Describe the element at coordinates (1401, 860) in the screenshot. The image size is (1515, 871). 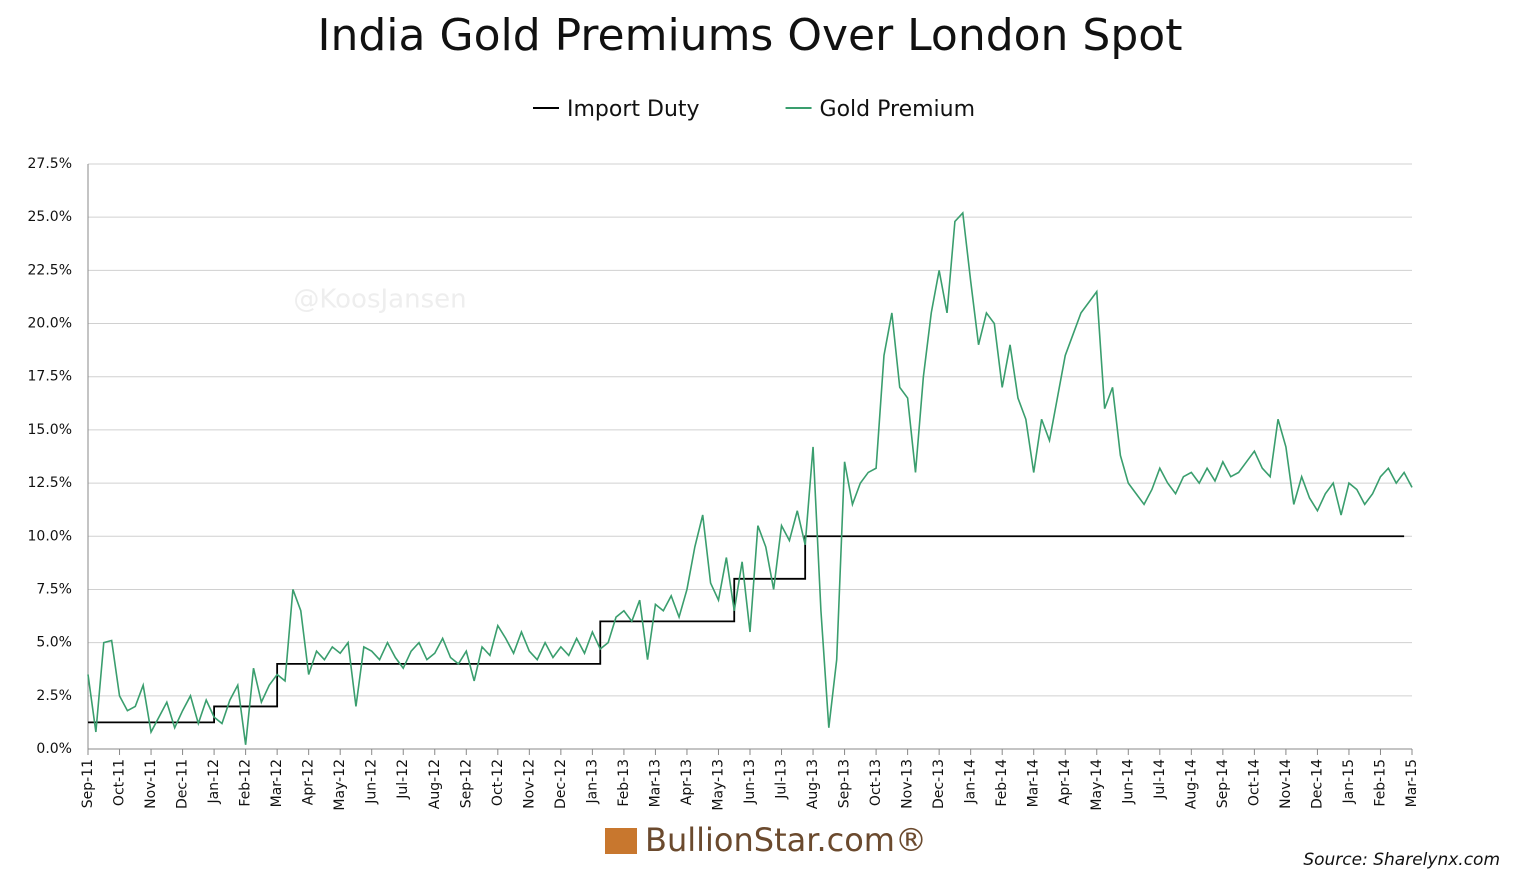
I see `source: Source: Sharelynx.com` at that location.